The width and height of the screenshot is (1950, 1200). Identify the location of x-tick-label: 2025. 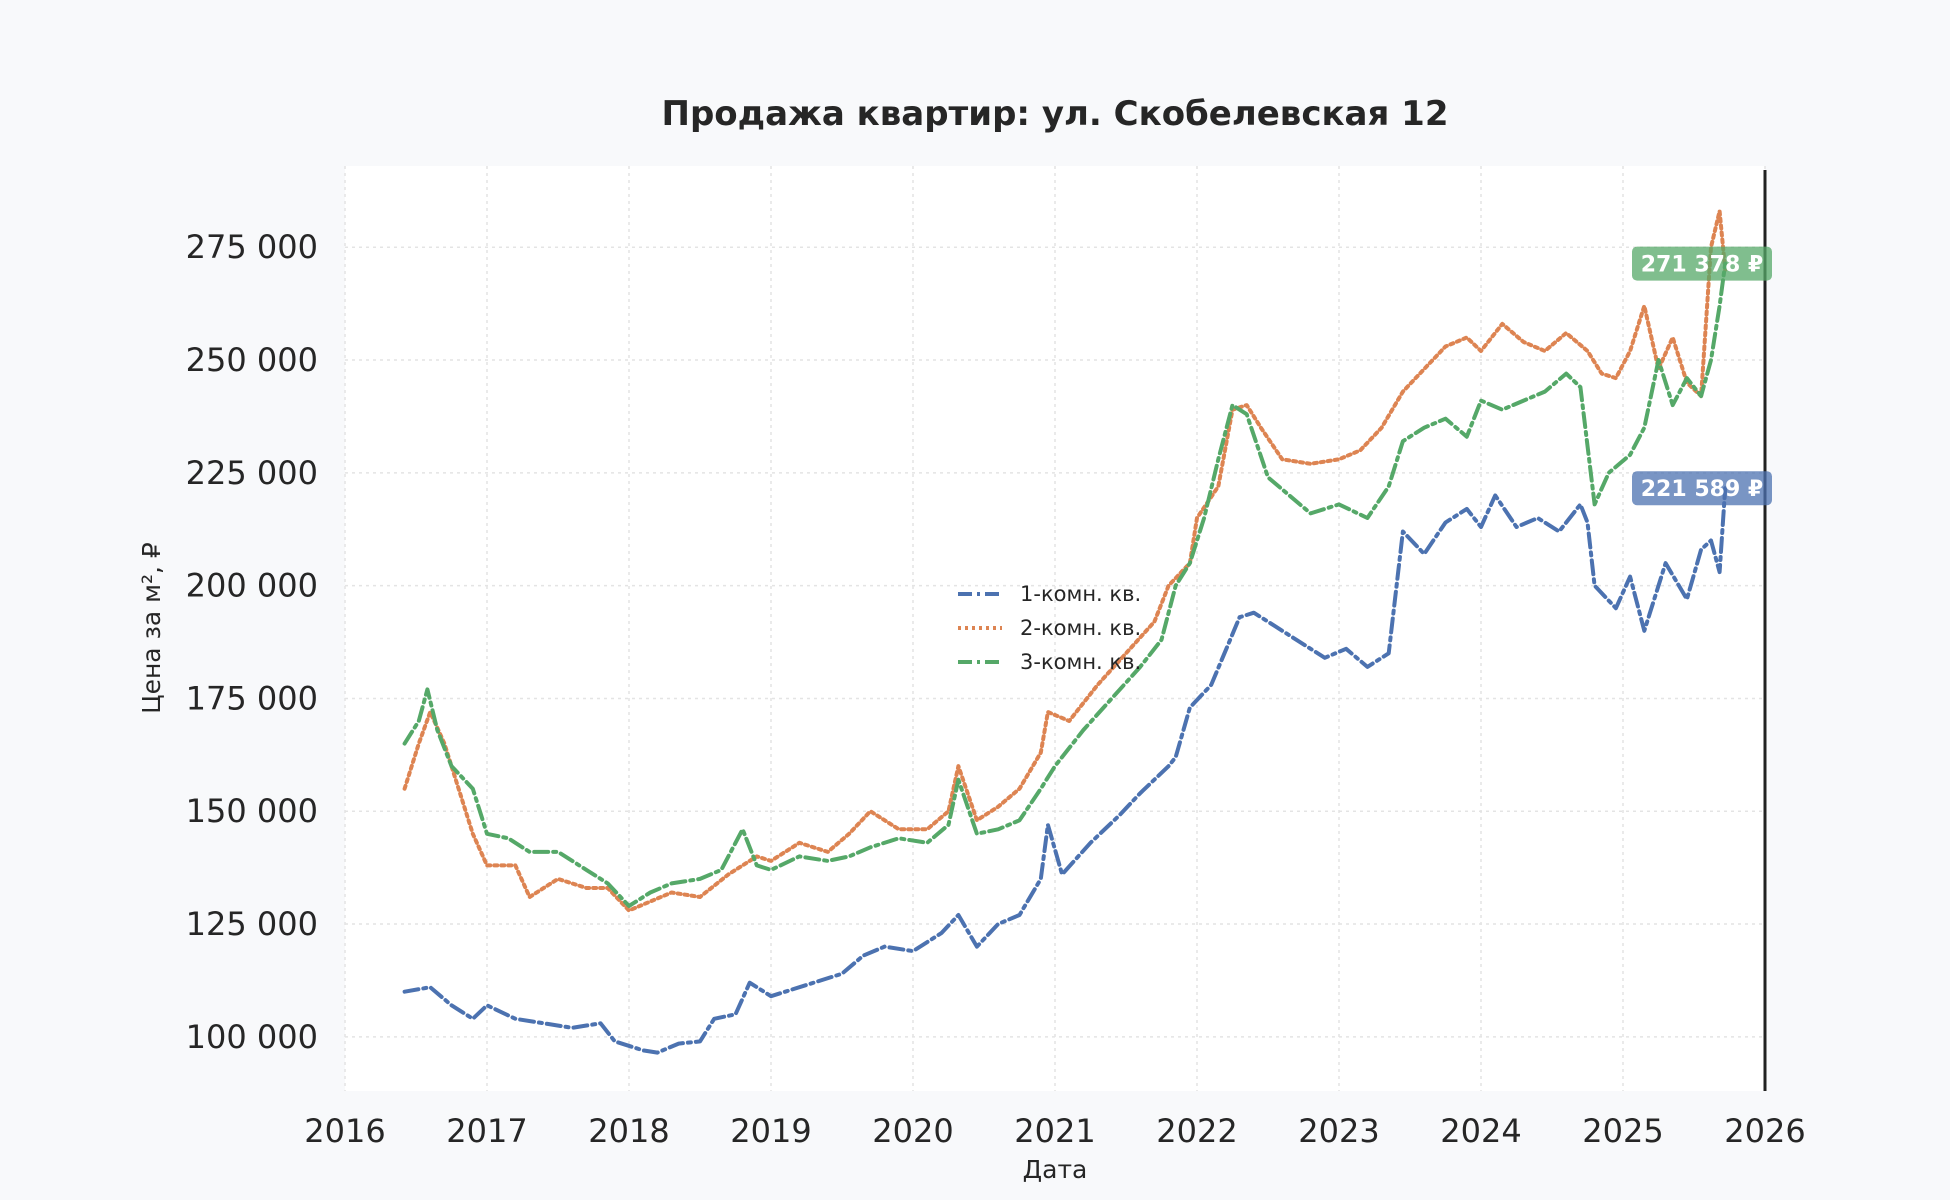
(1622, 1131).